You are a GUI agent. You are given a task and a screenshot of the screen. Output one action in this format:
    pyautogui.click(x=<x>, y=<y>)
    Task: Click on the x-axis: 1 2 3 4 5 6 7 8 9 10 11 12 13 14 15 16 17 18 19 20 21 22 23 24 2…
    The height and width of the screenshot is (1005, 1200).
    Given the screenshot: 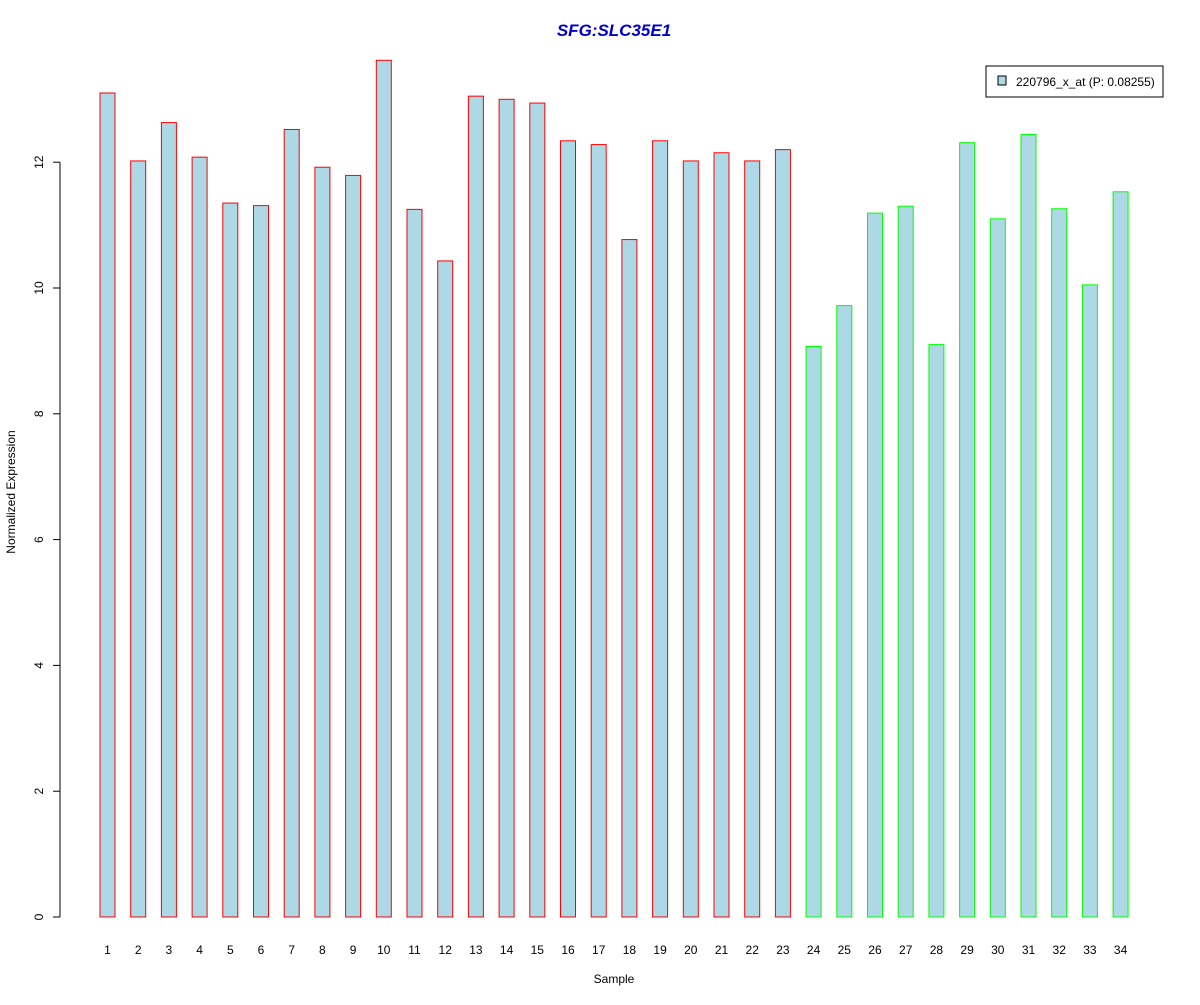 What is the action you would take?
    pyautogui.click(x=615, y=950)
    